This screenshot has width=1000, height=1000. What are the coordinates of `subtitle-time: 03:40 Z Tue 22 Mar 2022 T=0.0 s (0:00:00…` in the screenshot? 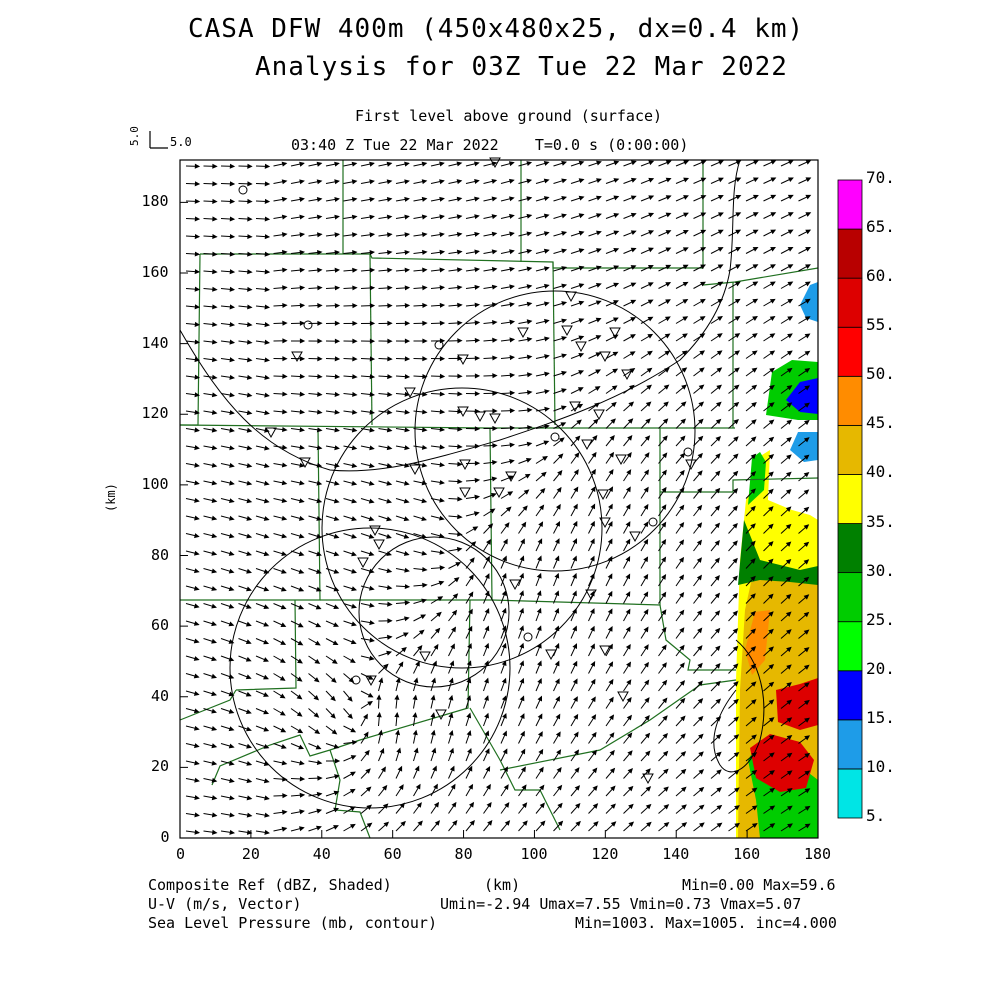 It's located at (490, 145).